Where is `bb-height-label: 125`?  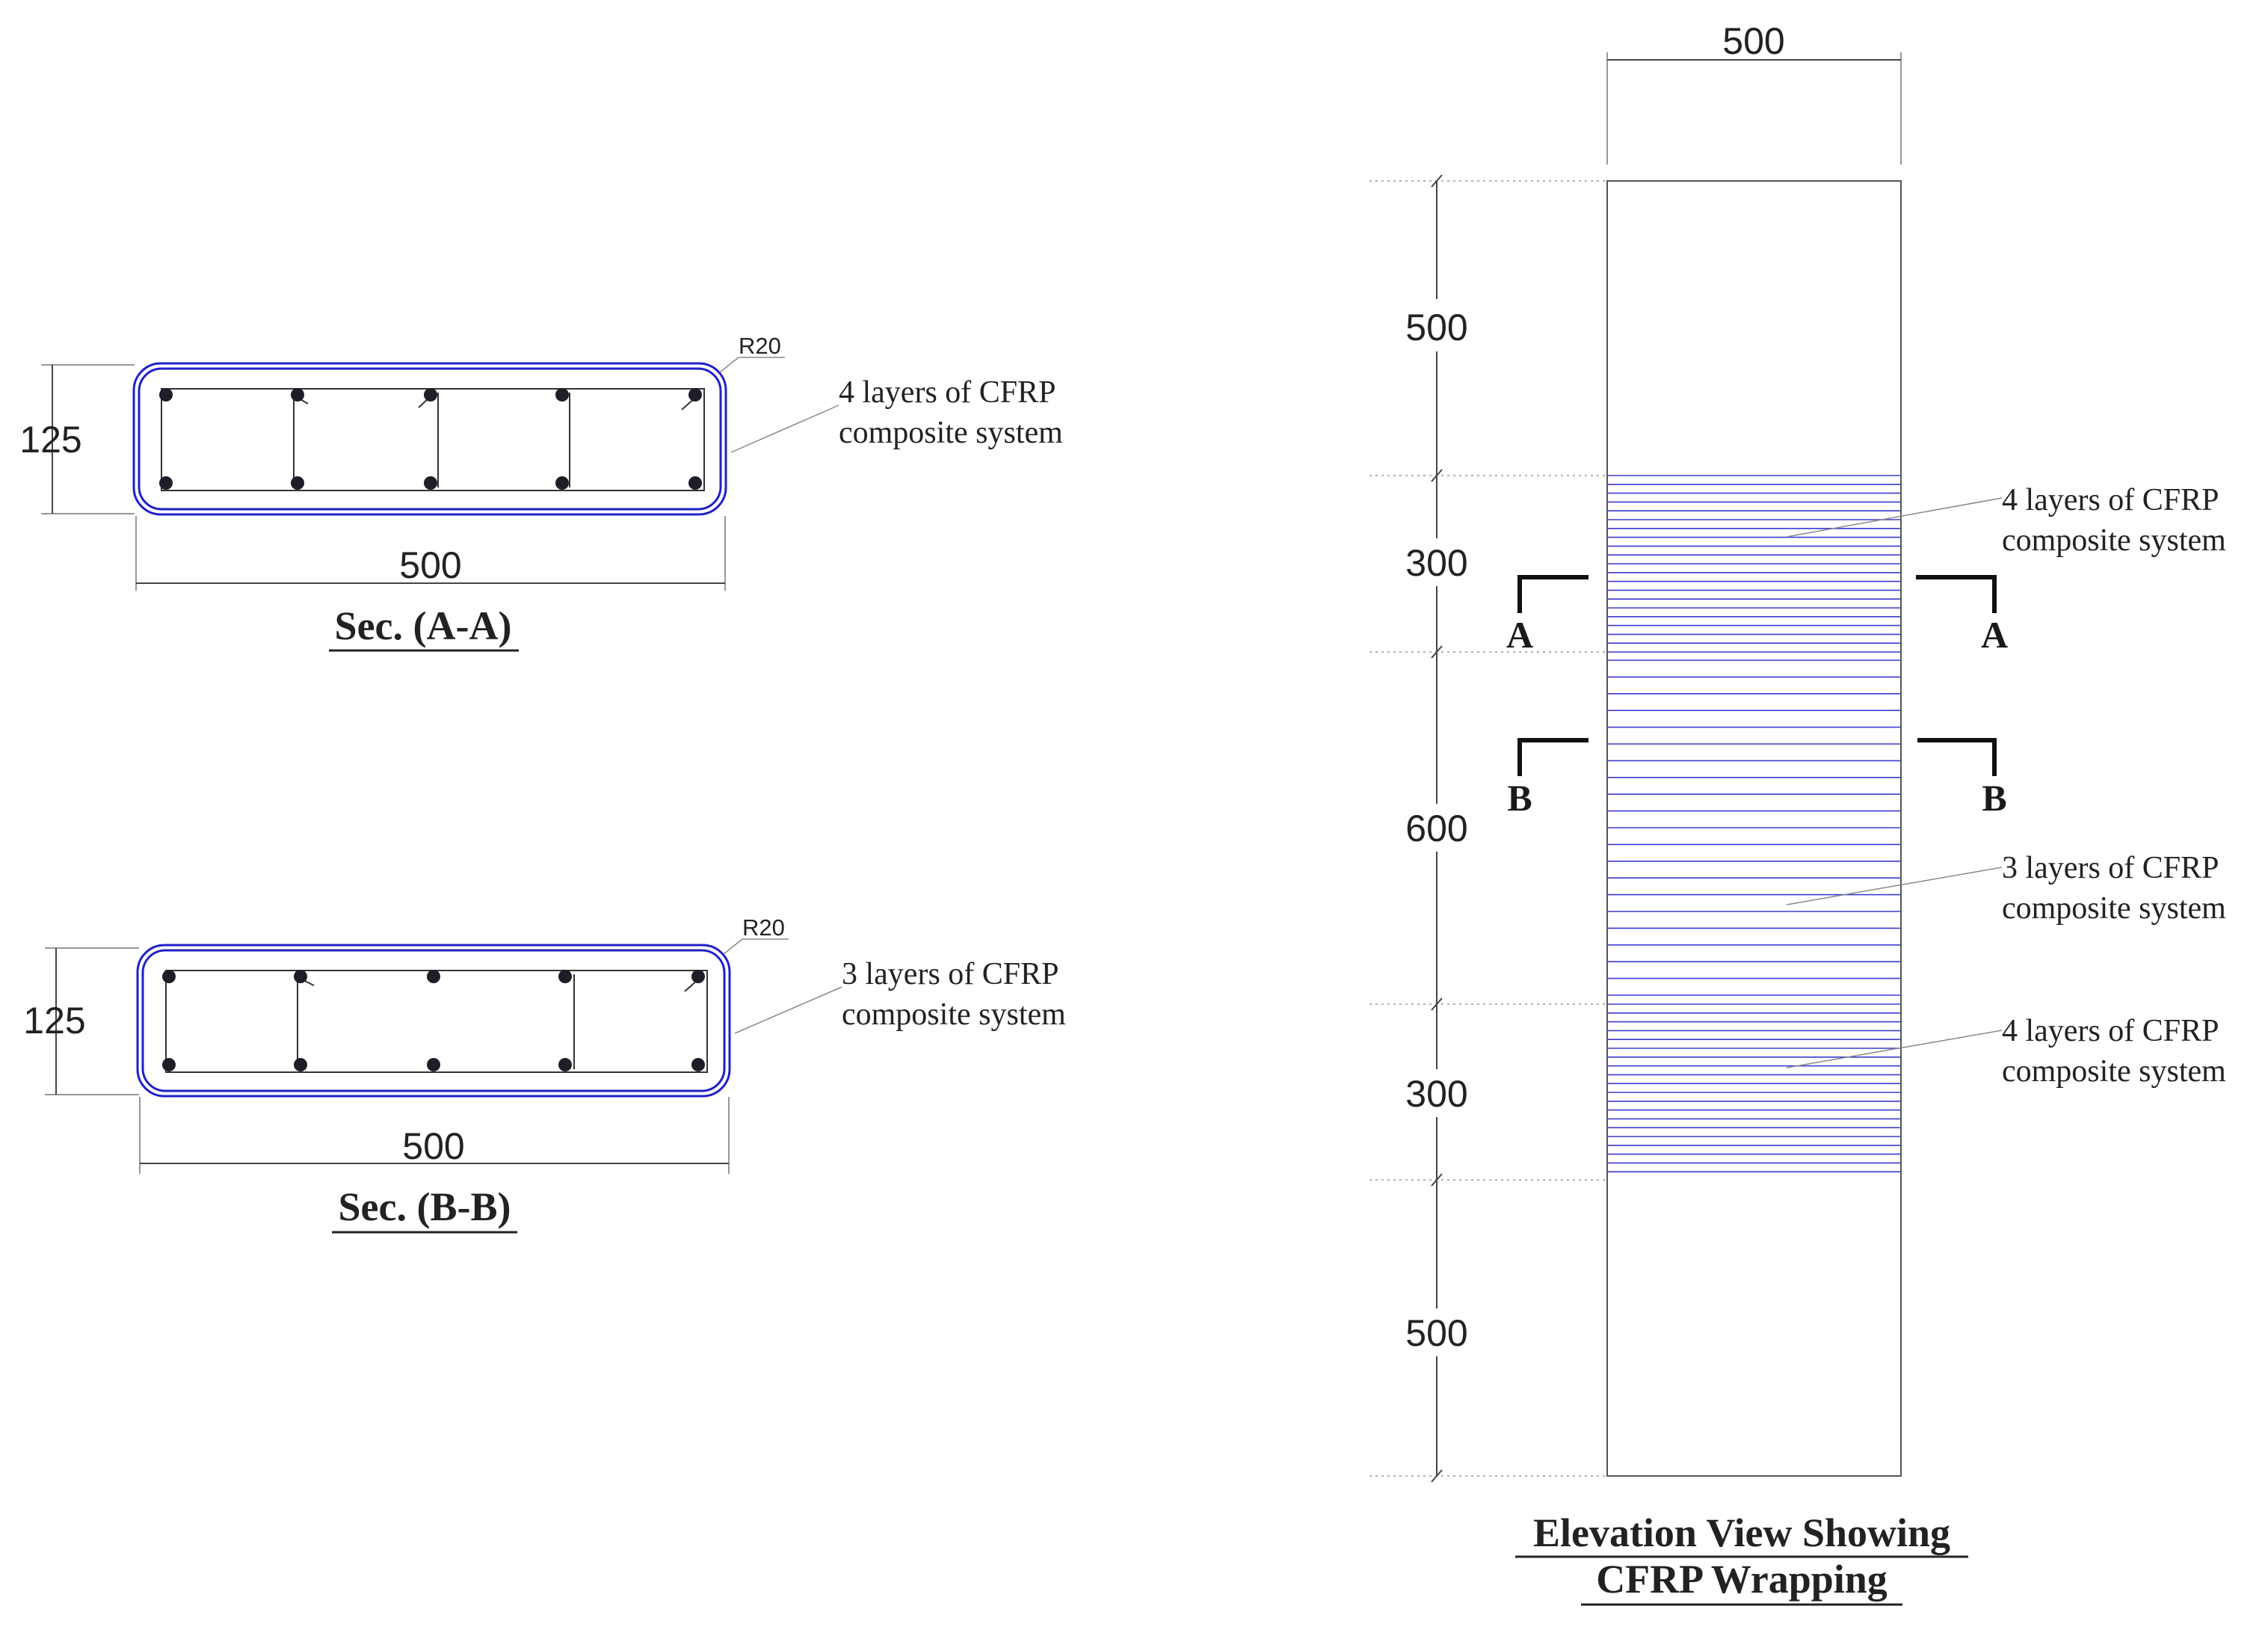
bb-height-label: 125 is located at coordinates (54, 1021).